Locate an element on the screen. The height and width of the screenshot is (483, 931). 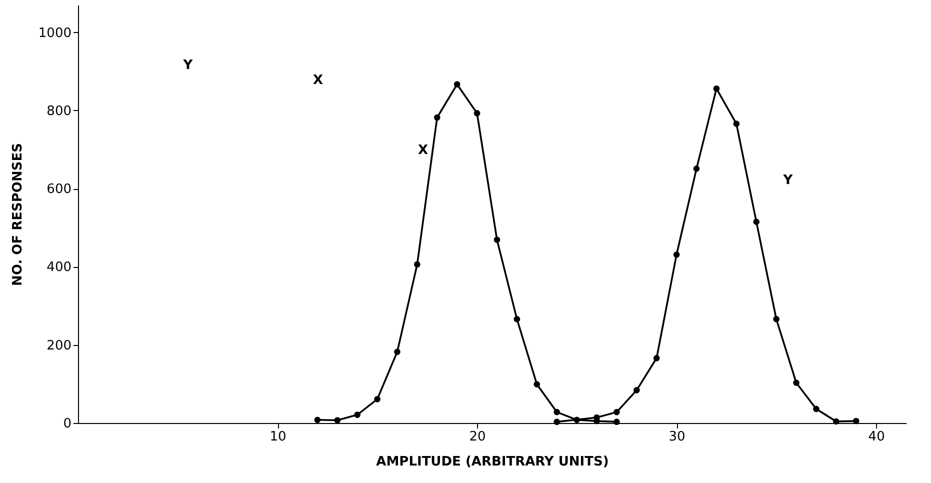
y-tick-label: 600 is located at coordinates (59, 190).